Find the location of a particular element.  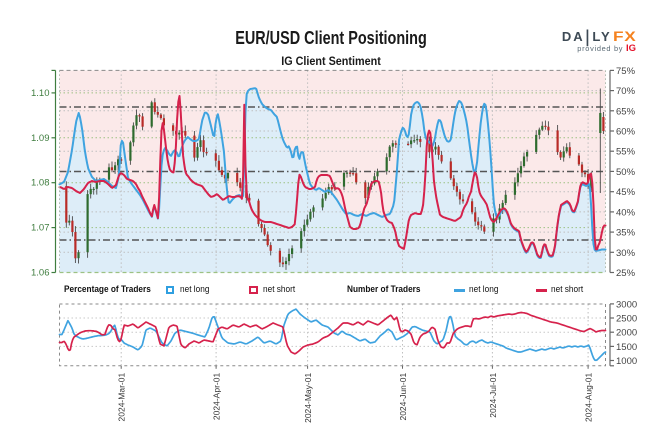

svg-text: 1.10 is located at coordinates (40, 93).